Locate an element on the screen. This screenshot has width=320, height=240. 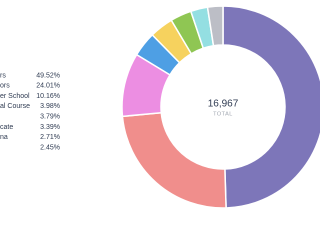
legend-label: cate is located at coordinates (6, 127).